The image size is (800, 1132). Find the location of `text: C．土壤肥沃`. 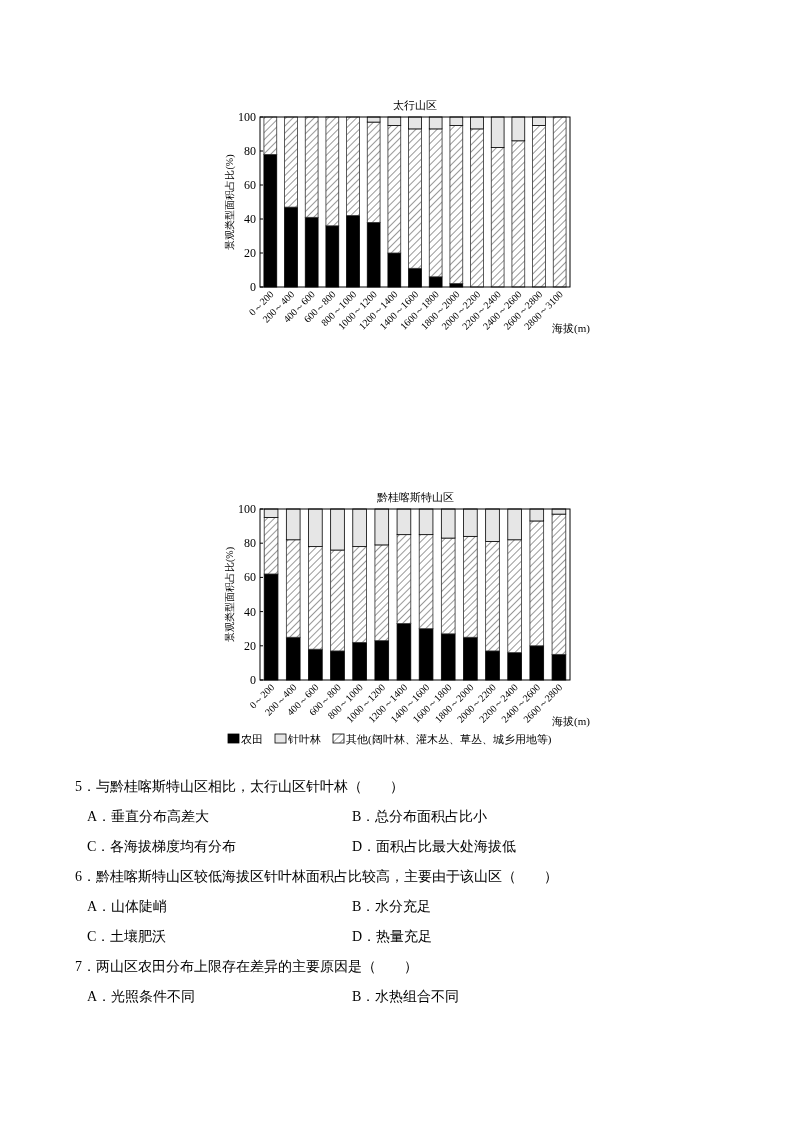

text: C．土壤肥沃 is located at coordinates (127, 936).